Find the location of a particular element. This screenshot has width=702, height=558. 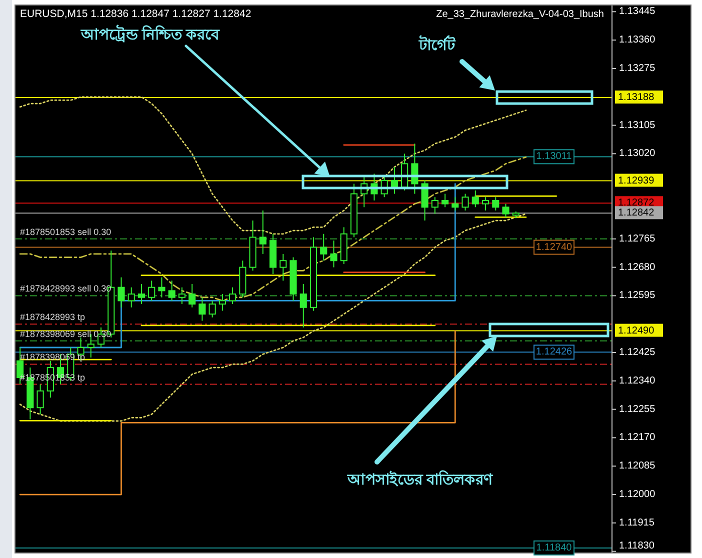

y-tick-label: 1.13020 is located at coordinates (637, 154).